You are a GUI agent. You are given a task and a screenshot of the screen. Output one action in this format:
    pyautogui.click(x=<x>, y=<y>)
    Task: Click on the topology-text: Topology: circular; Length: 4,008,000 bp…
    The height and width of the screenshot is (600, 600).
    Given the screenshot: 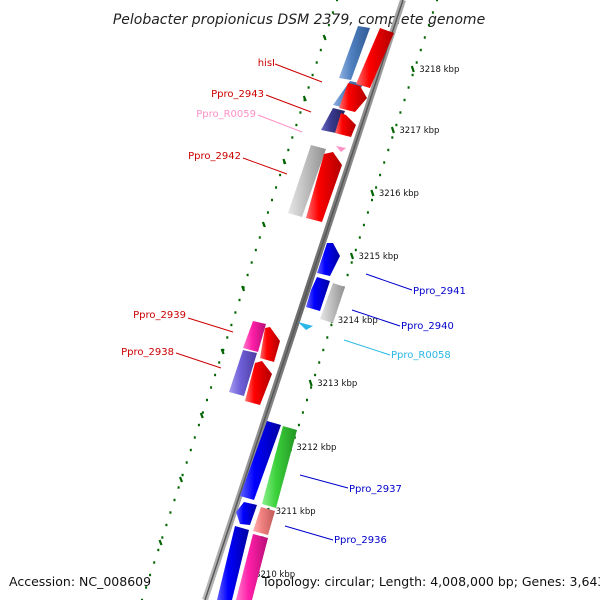 What is the action you would take?
    pyautogui.click(x=431, y=581)
    